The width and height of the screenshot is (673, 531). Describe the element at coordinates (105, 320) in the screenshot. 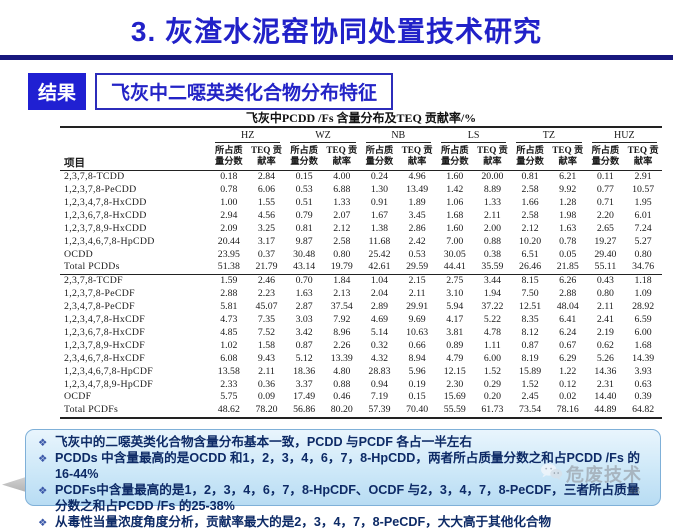

I see `row-label: 1,2,3,4,7,8-HxCDF` at that location.